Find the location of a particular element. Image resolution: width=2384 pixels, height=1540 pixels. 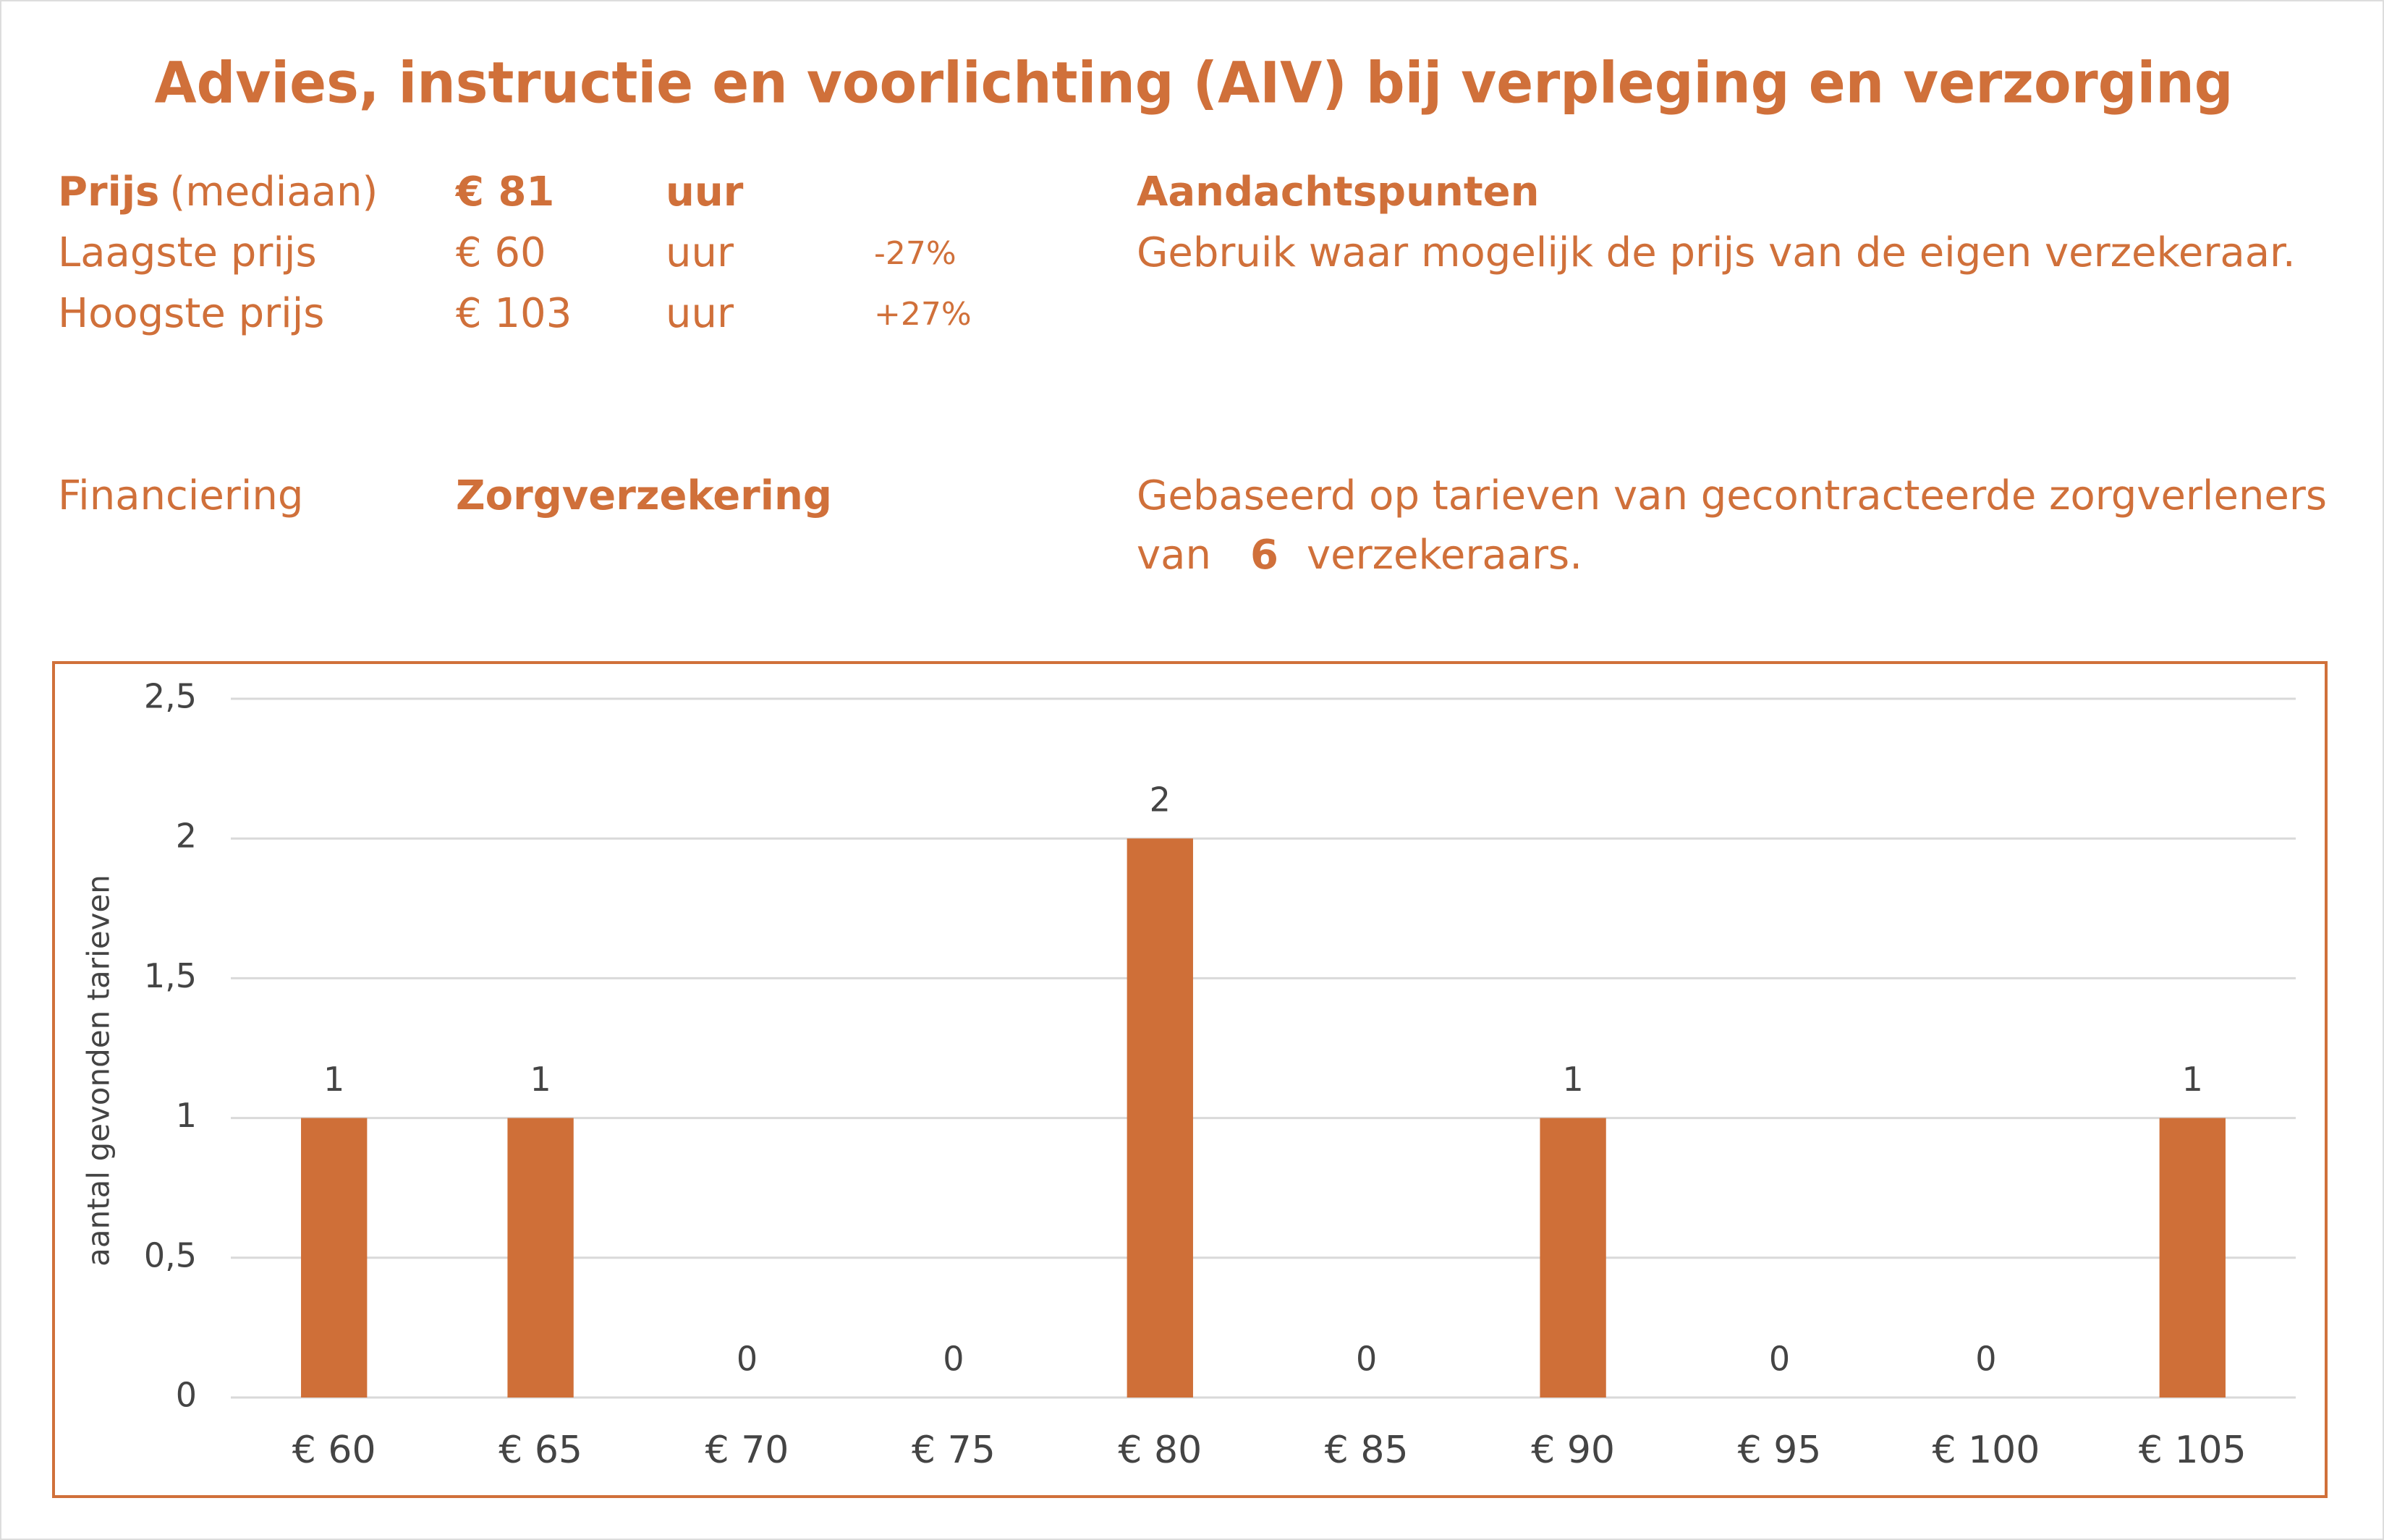

y-tick-label: 2 is located at coordinates (186, 836).